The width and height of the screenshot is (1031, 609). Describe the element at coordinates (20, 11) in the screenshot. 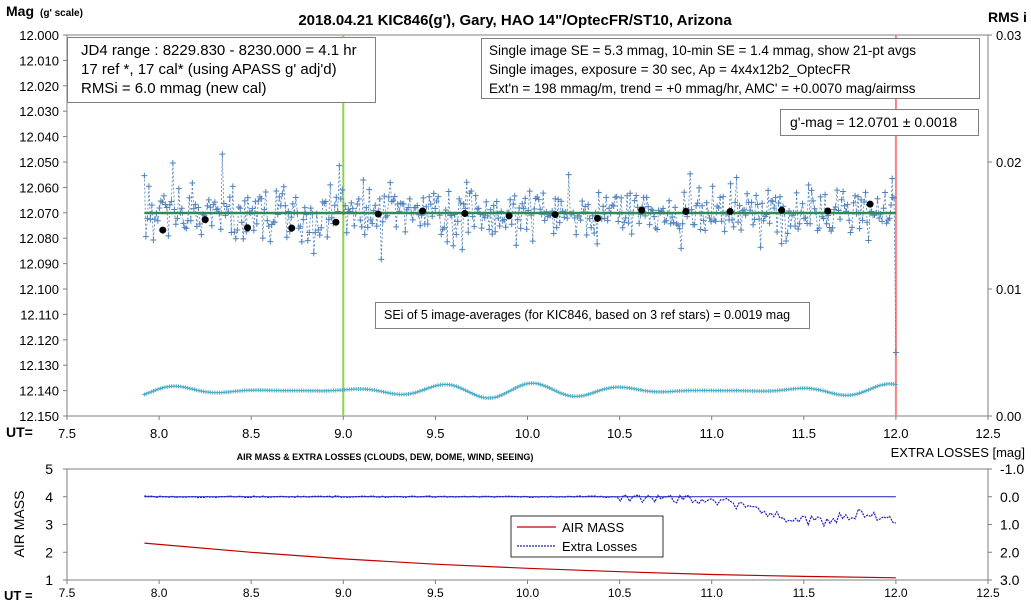

I see `y-axis-label: Mag` at that location.